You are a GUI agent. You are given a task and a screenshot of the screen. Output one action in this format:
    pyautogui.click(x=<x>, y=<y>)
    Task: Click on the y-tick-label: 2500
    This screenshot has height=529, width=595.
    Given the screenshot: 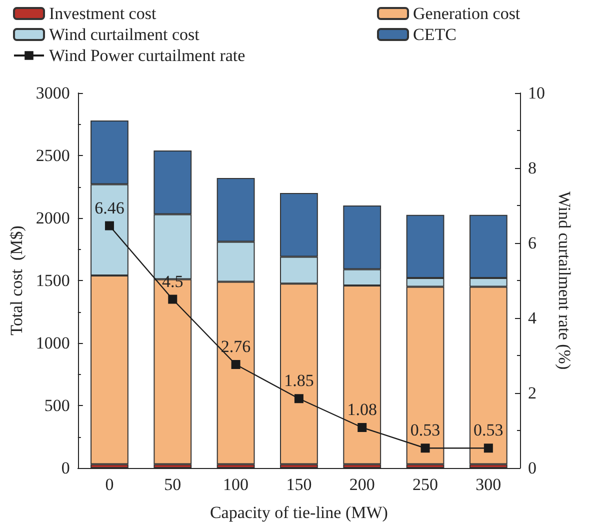 What is the action you would take?
    pyautogui.click(x=53, y=155)
    